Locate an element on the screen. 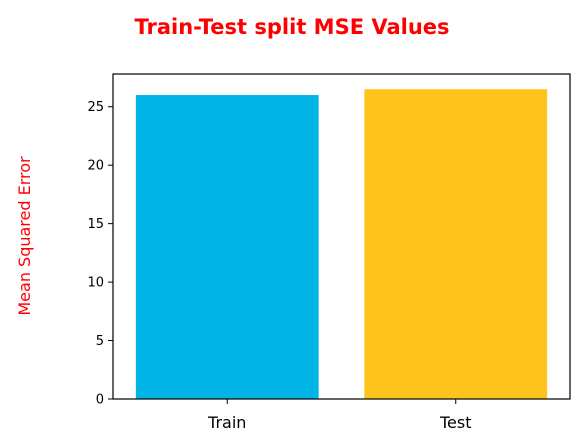  y-tick-label: 5 is located at coordinates (100, 341).